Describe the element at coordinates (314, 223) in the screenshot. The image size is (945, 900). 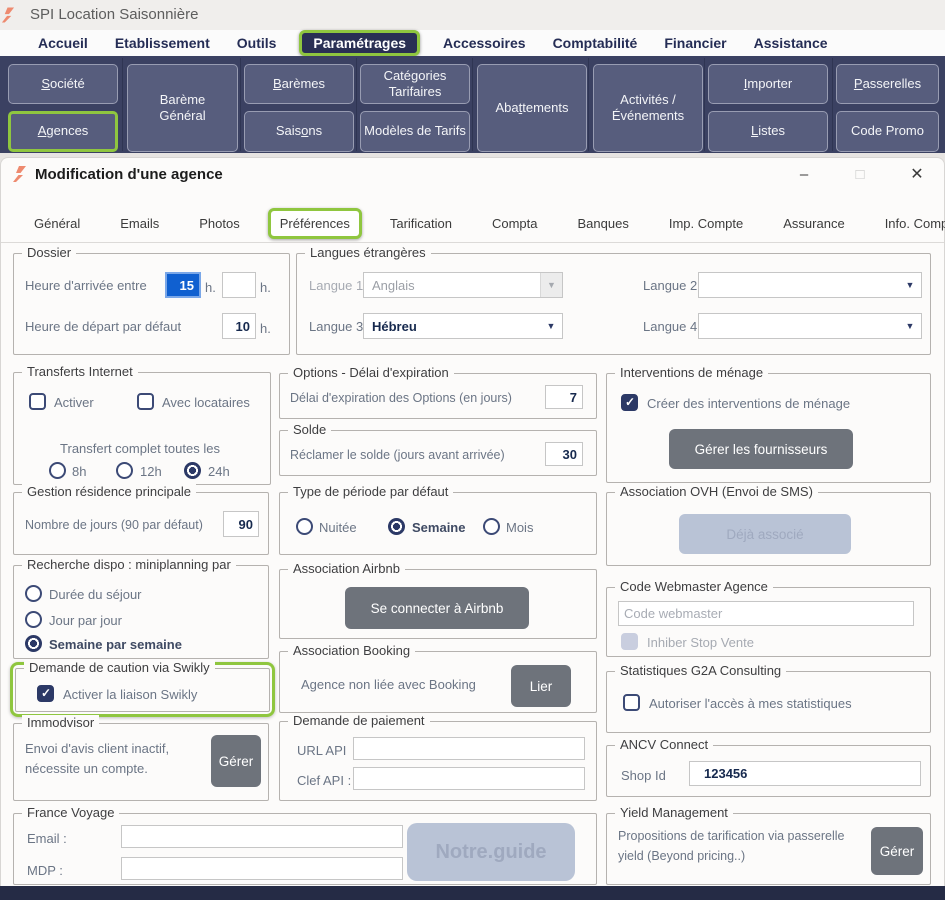
I see `tab-preferences: Préférences` at that location.